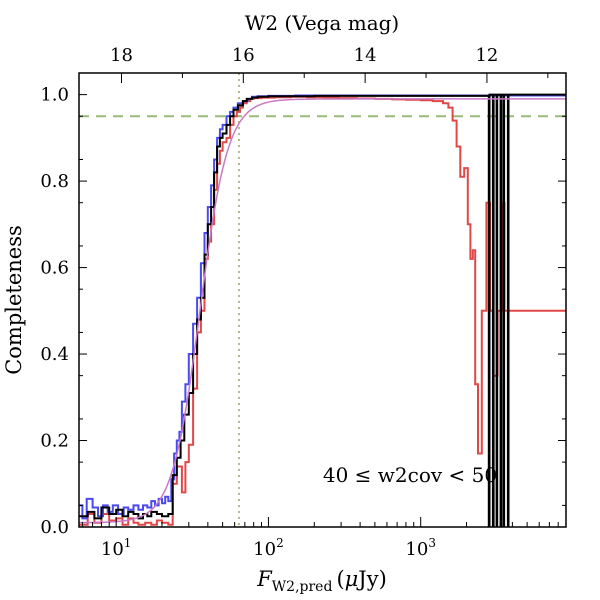 The image size is (600, 600). I want to click on top-axis-label: W2 (Vega mag), so click(322, 23).